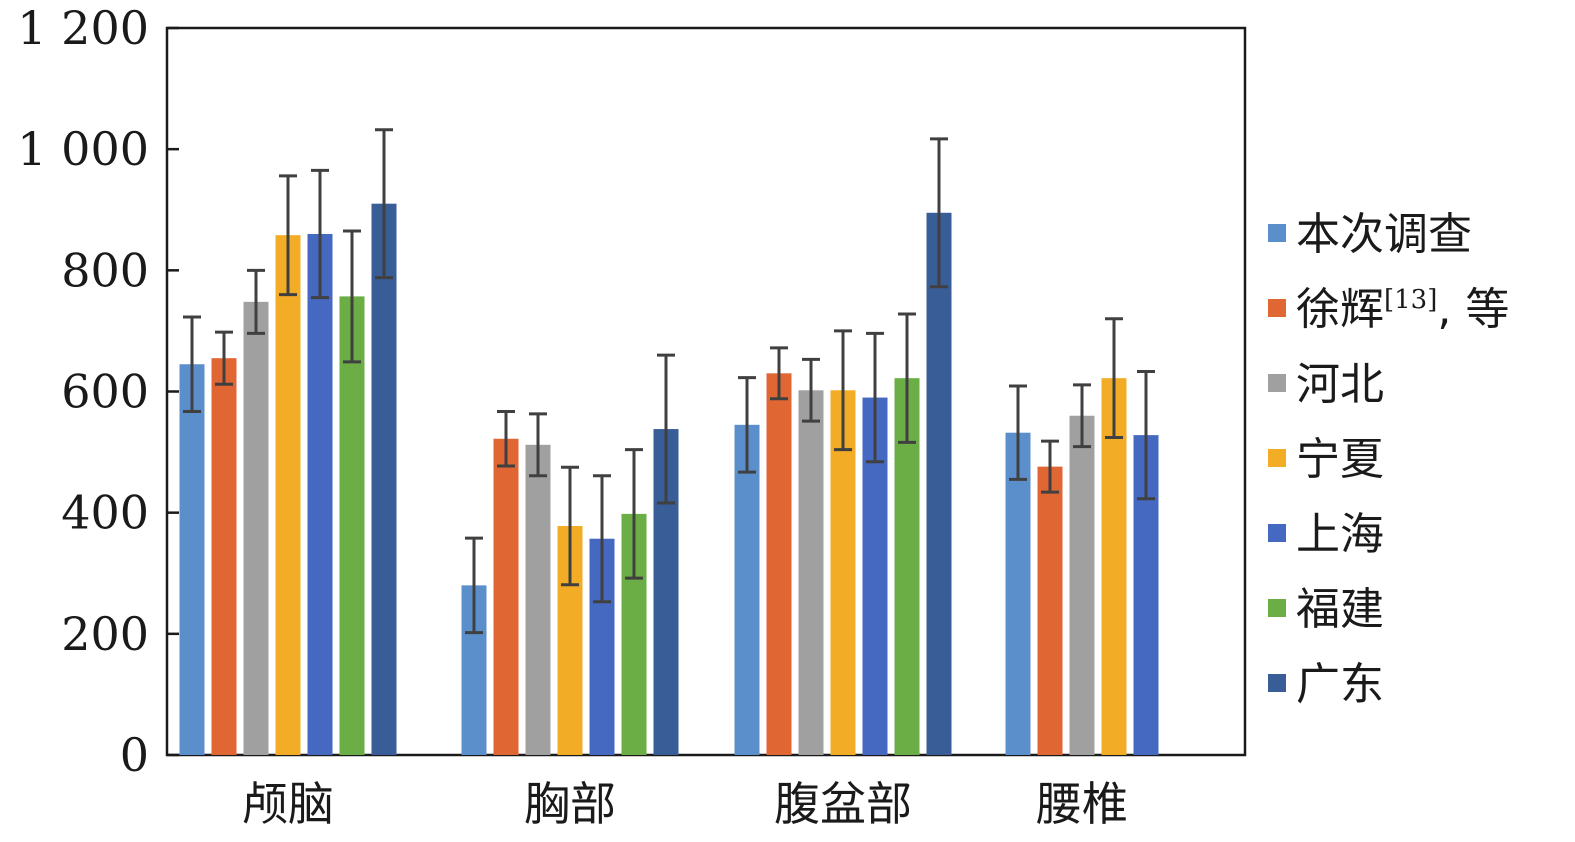 This screenshot has height=842, width=1575. What do you see at coordinates (134, 755) in the screenshot?
I see `y-tick-label: 0` at bounding box center [134, 755].